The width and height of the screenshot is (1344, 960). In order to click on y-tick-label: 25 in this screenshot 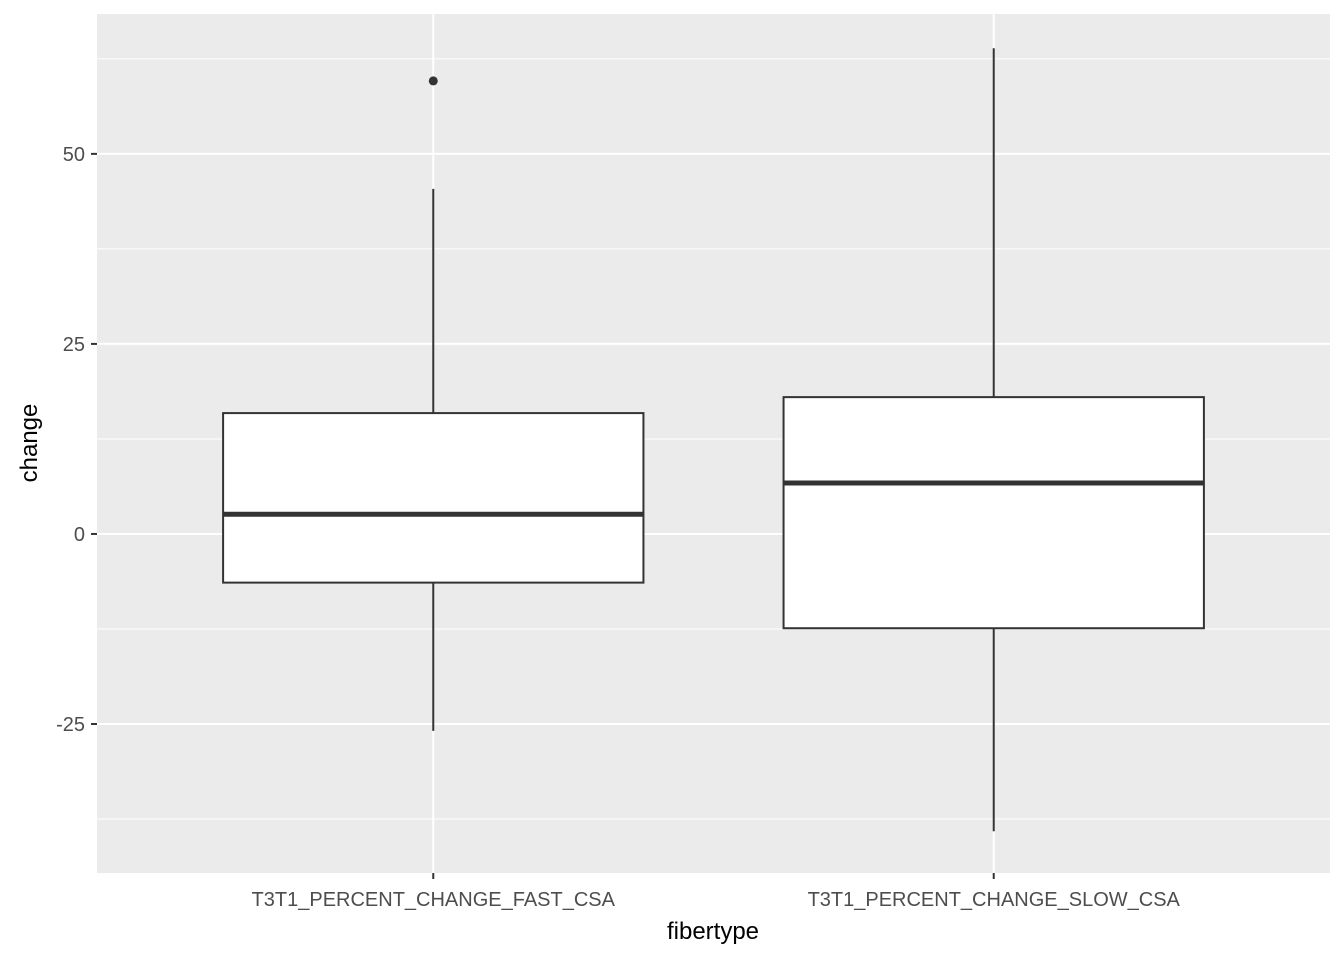, I will do `click(74, 345)`.